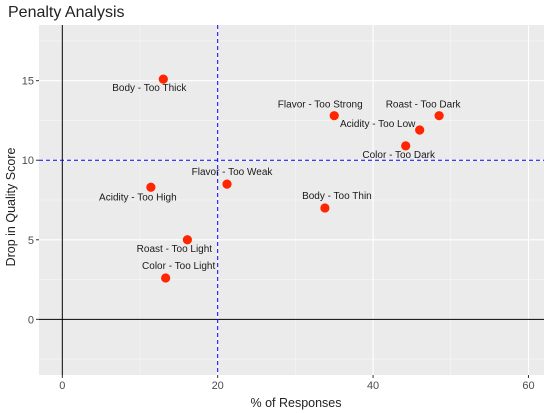 This screenshot has width=550, height=413. What do you see at coordinates (175, 249) in the screenshot?
I see `point-label: Roast - Too Light` at bounding box center [175, 249].